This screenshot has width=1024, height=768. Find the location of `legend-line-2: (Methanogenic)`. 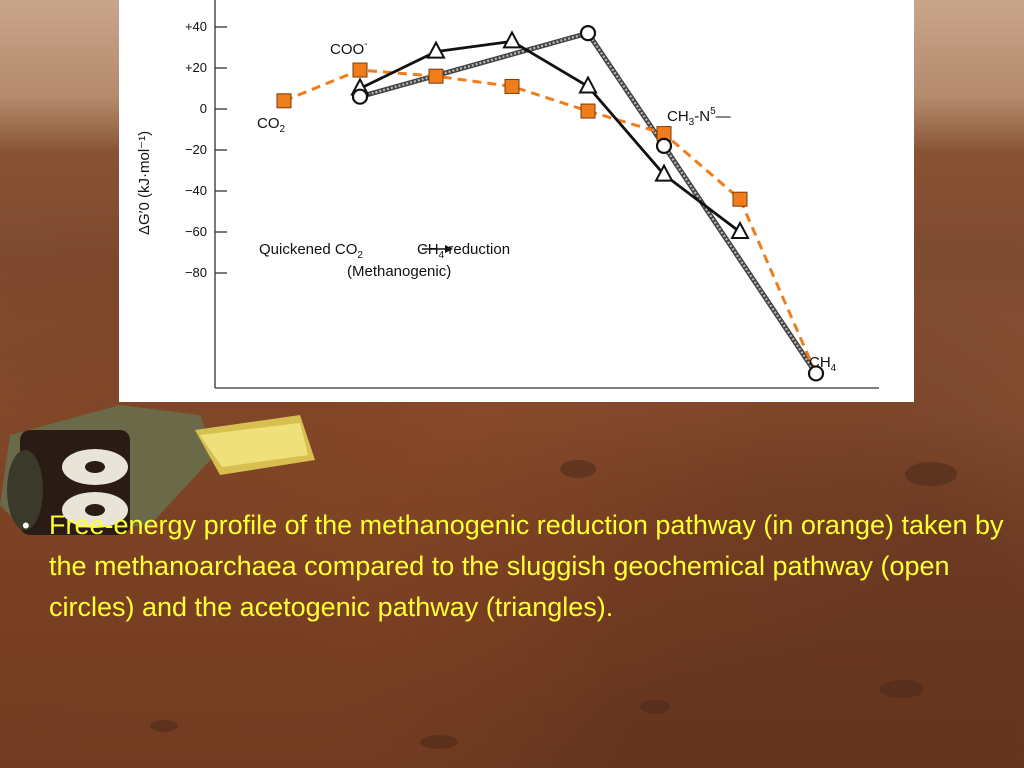

legend-line-2: (Methanogenic) is located at coordinates (399, 271).